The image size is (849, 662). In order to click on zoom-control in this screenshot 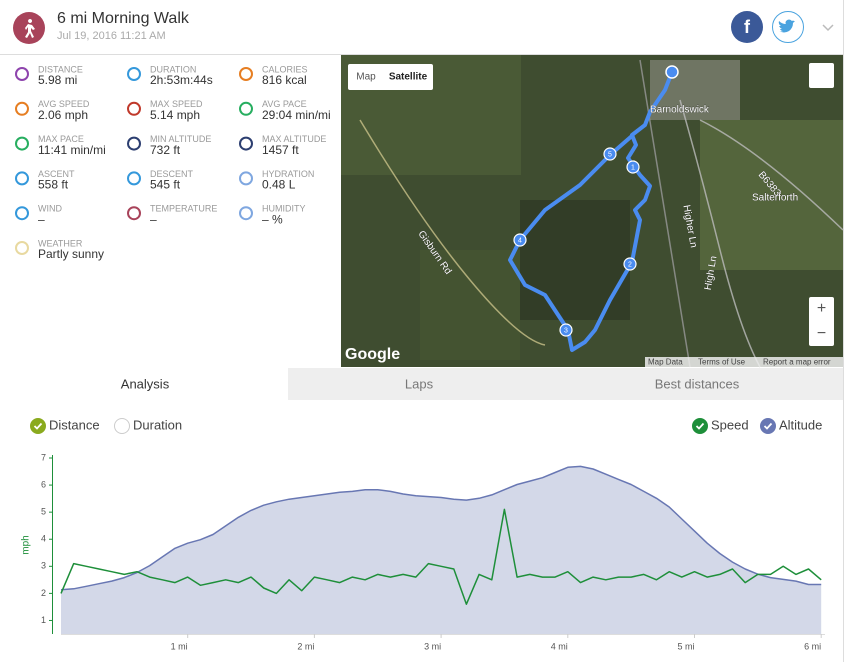, I will do `click(821, 321)`.